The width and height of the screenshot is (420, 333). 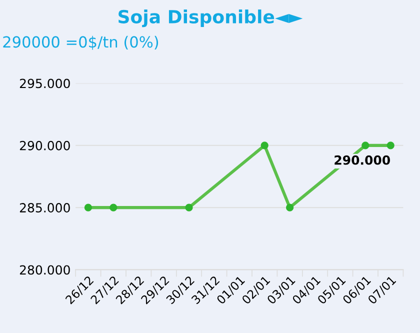 What do you see at coordinates (210, 19) in the screenshot?
I see `chart-title: Soja Disponible◄►` at bounding box center [210, 19].